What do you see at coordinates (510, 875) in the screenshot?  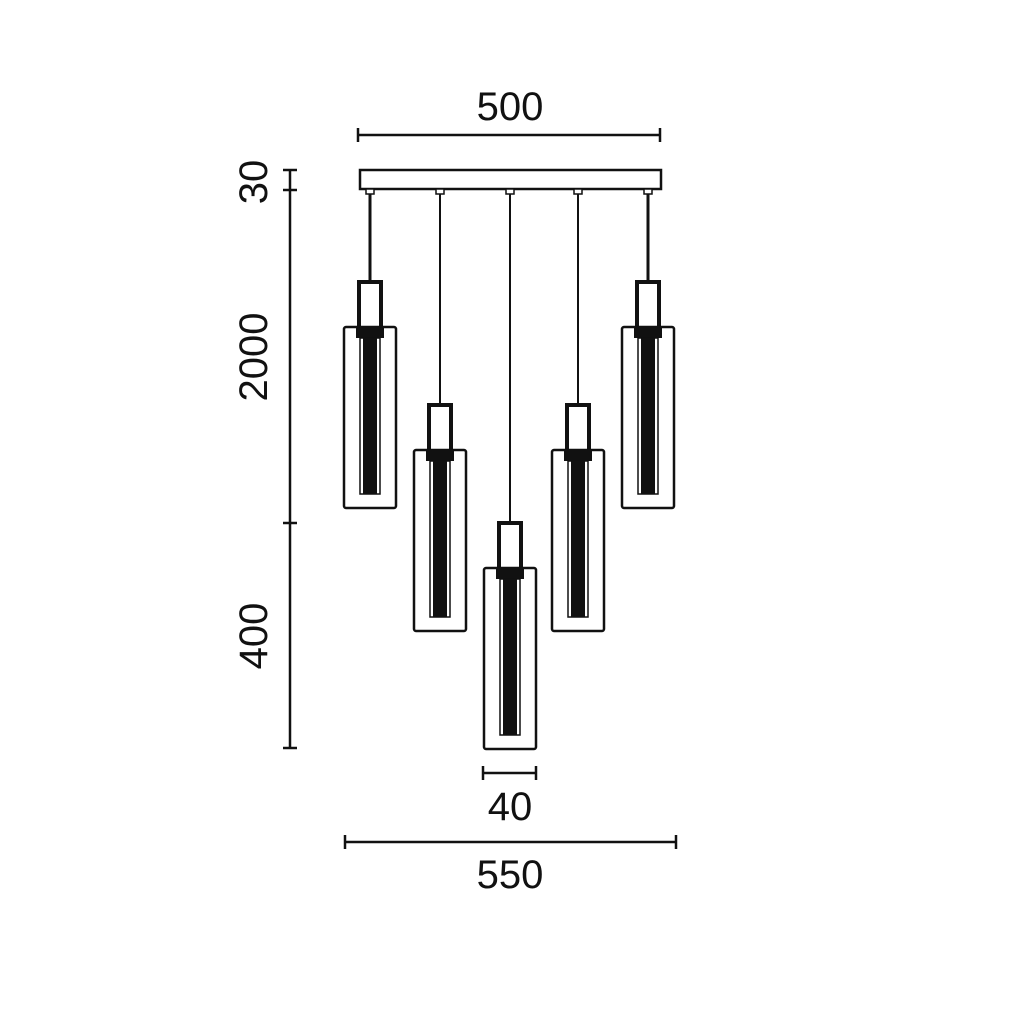 I see `label-overall-width: 550` at bounding box center [510, 875].